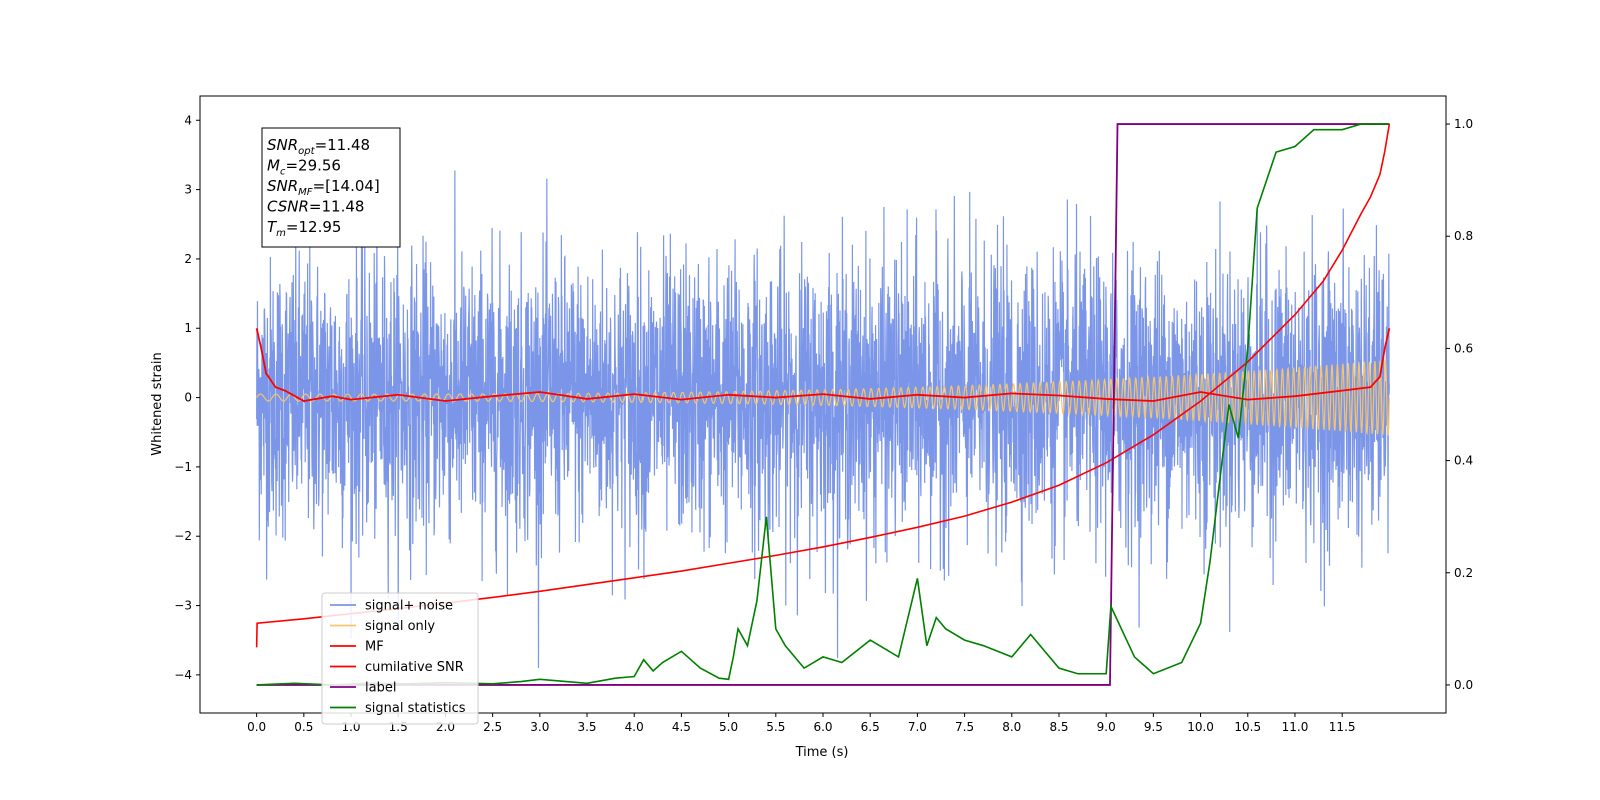  What do you see at coordinates (256, 727) in the screenshot?
I see `x-tick-label: 0.0` at bounding box center [256, 727].